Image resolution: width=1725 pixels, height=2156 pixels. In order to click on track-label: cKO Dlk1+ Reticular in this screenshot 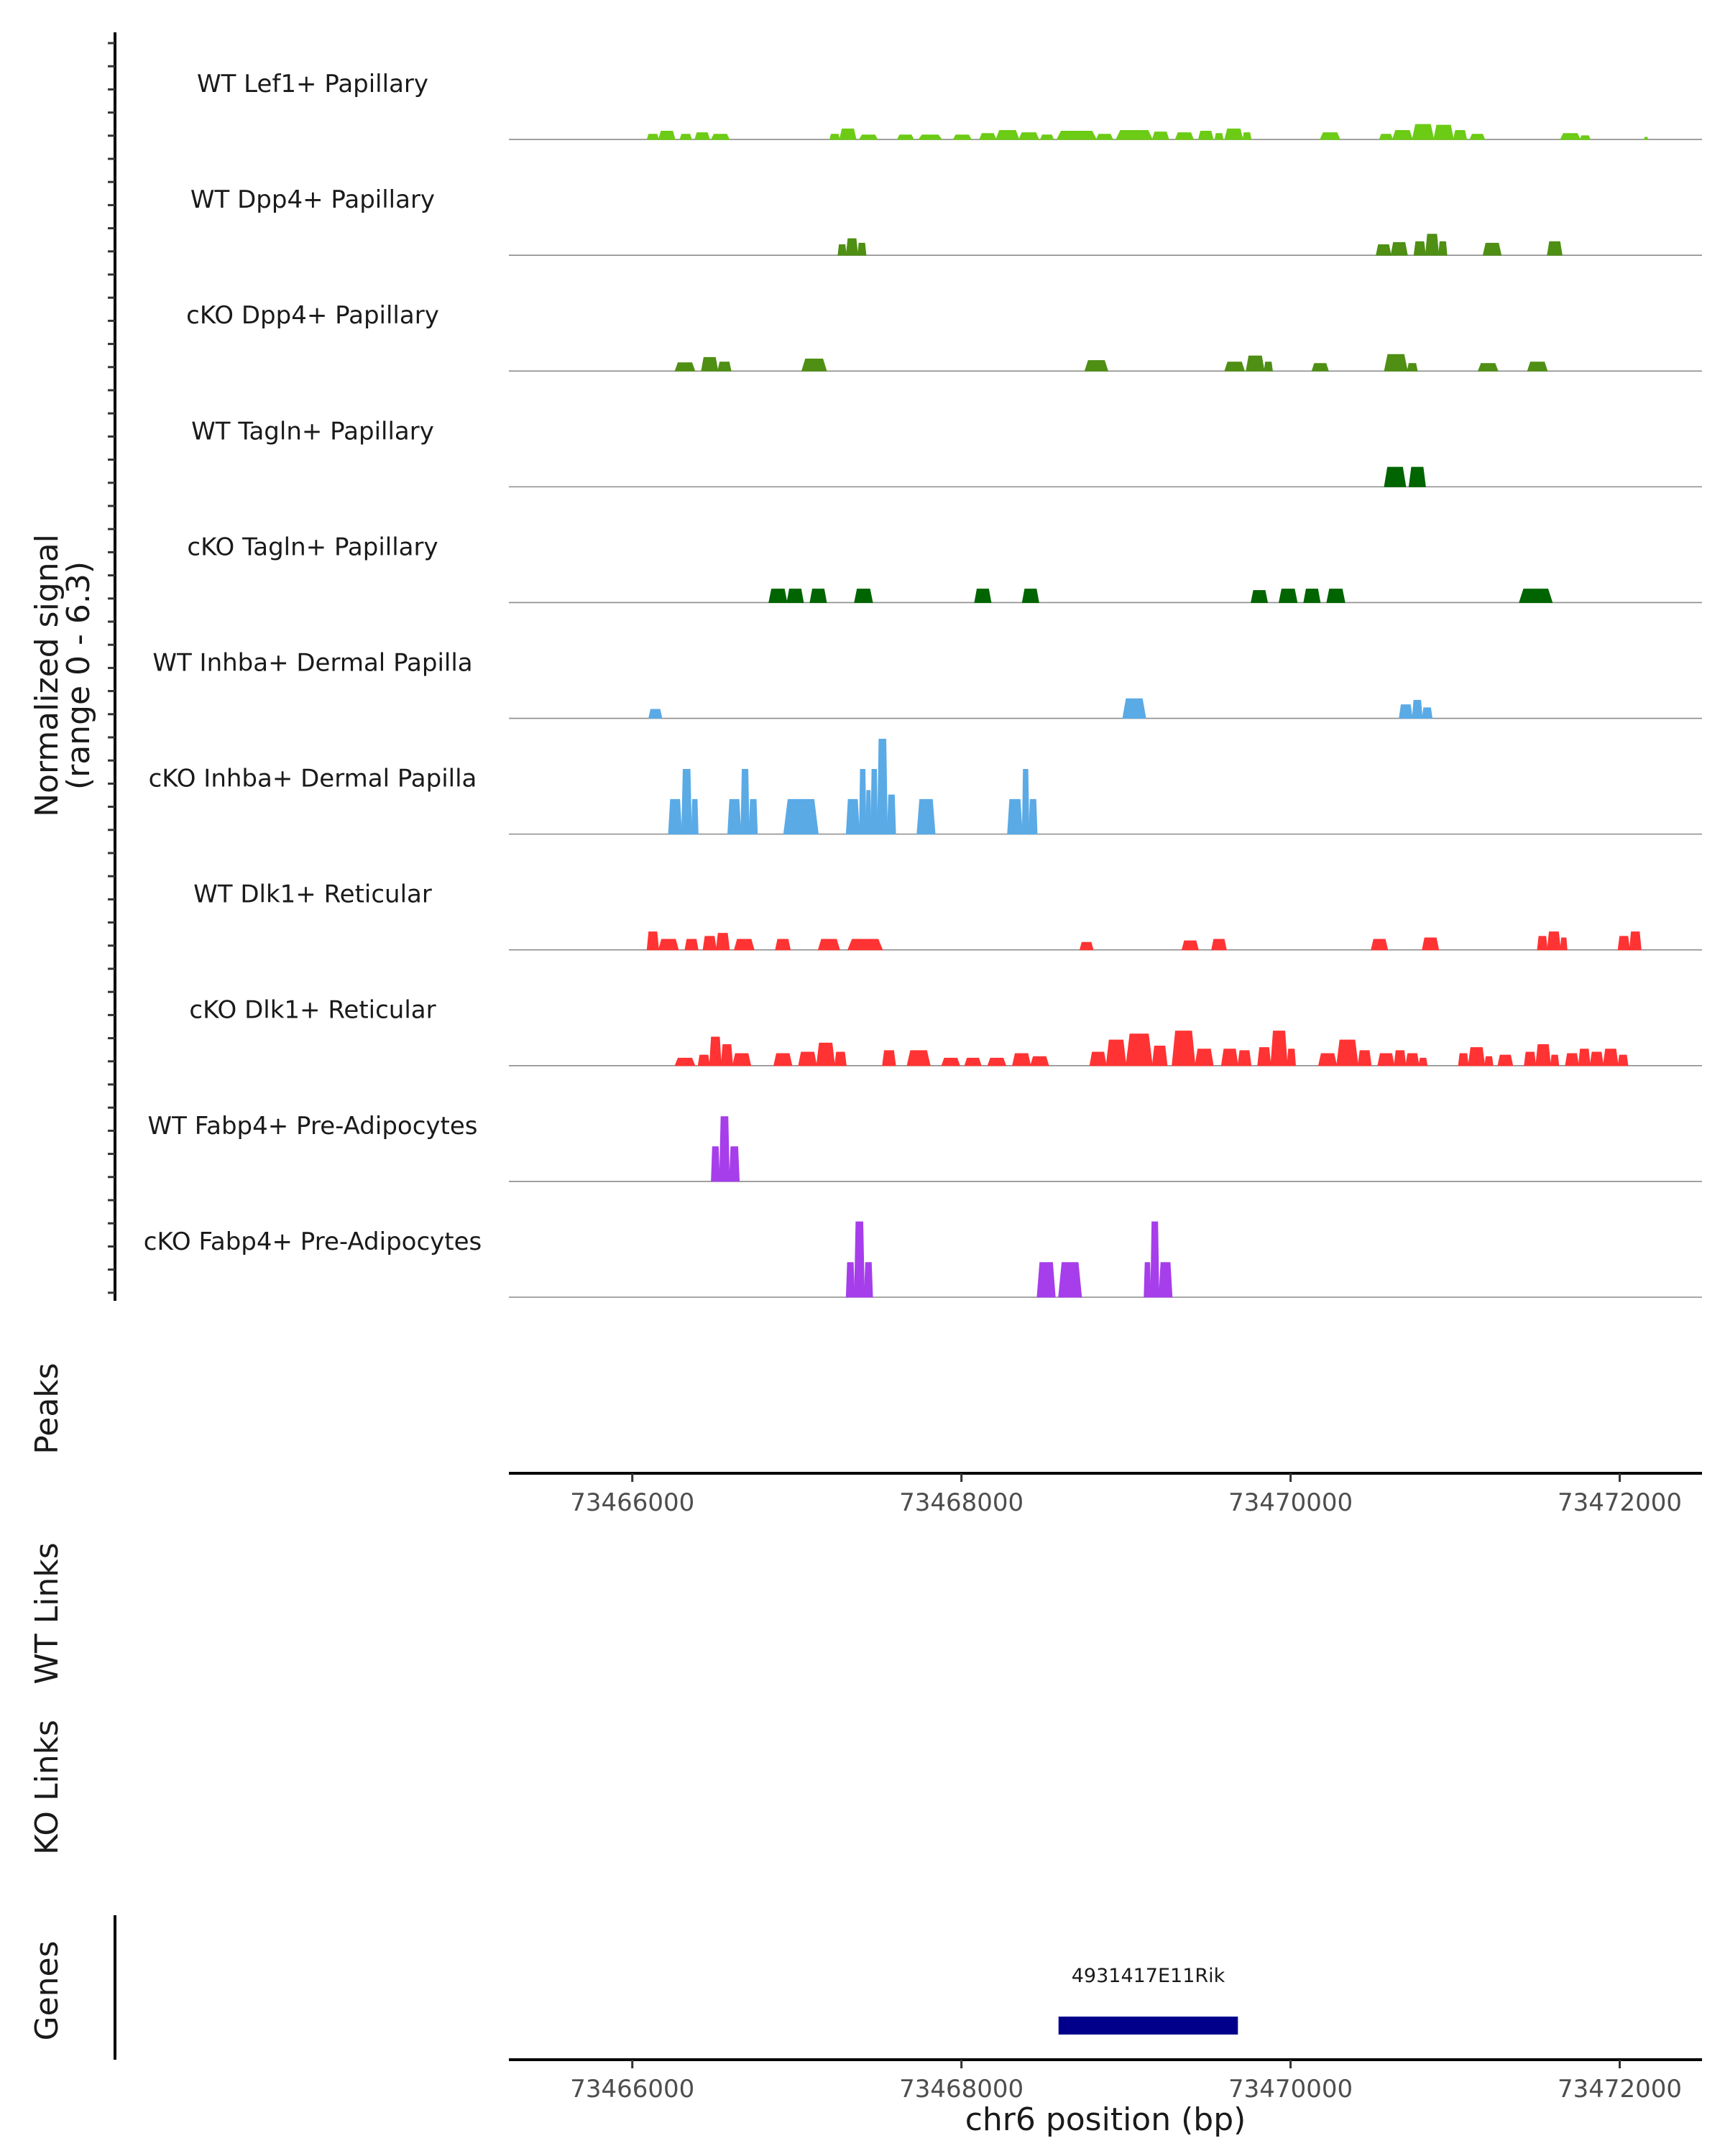, I will do `click(312, 1011)`.